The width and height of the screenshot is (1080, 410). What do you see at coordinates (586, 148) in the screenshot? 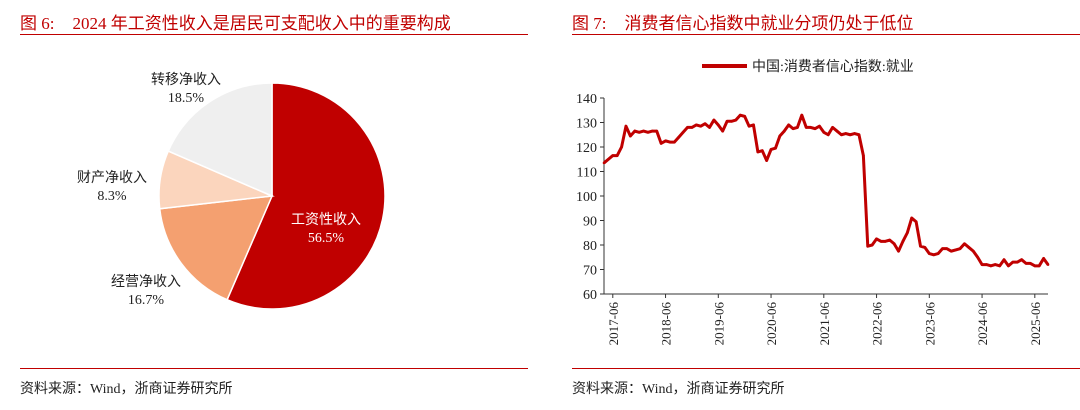
I see `y-tick-label: 120` at bounding box center [586, 148].